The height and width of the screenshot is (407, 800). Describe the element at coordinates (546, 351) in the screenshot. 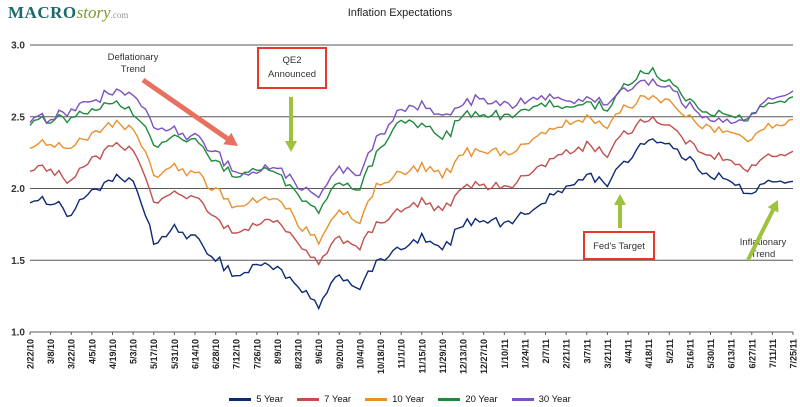

I see `x-tick-label: 2/7/11` at that location.